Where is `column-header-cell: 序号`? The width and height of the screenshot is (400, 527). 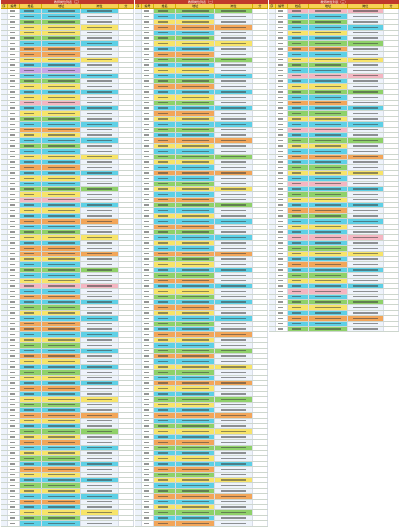
column-header-cell: 序号 is located at coordinates (272, 6).